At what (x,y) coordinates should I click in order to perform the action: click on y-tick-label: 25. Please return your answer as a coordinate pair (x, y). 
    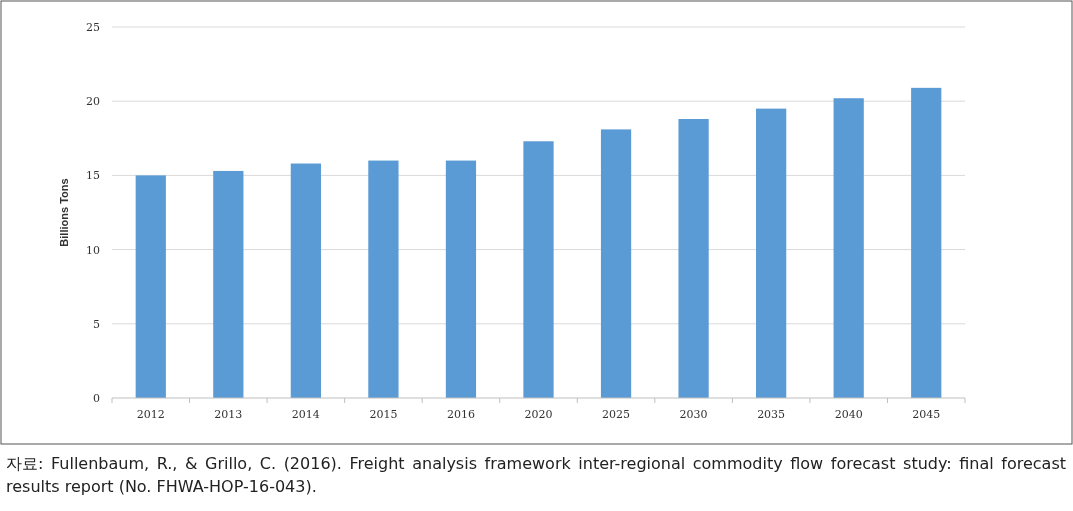
    Looking at the image, I should click on (93, 27).